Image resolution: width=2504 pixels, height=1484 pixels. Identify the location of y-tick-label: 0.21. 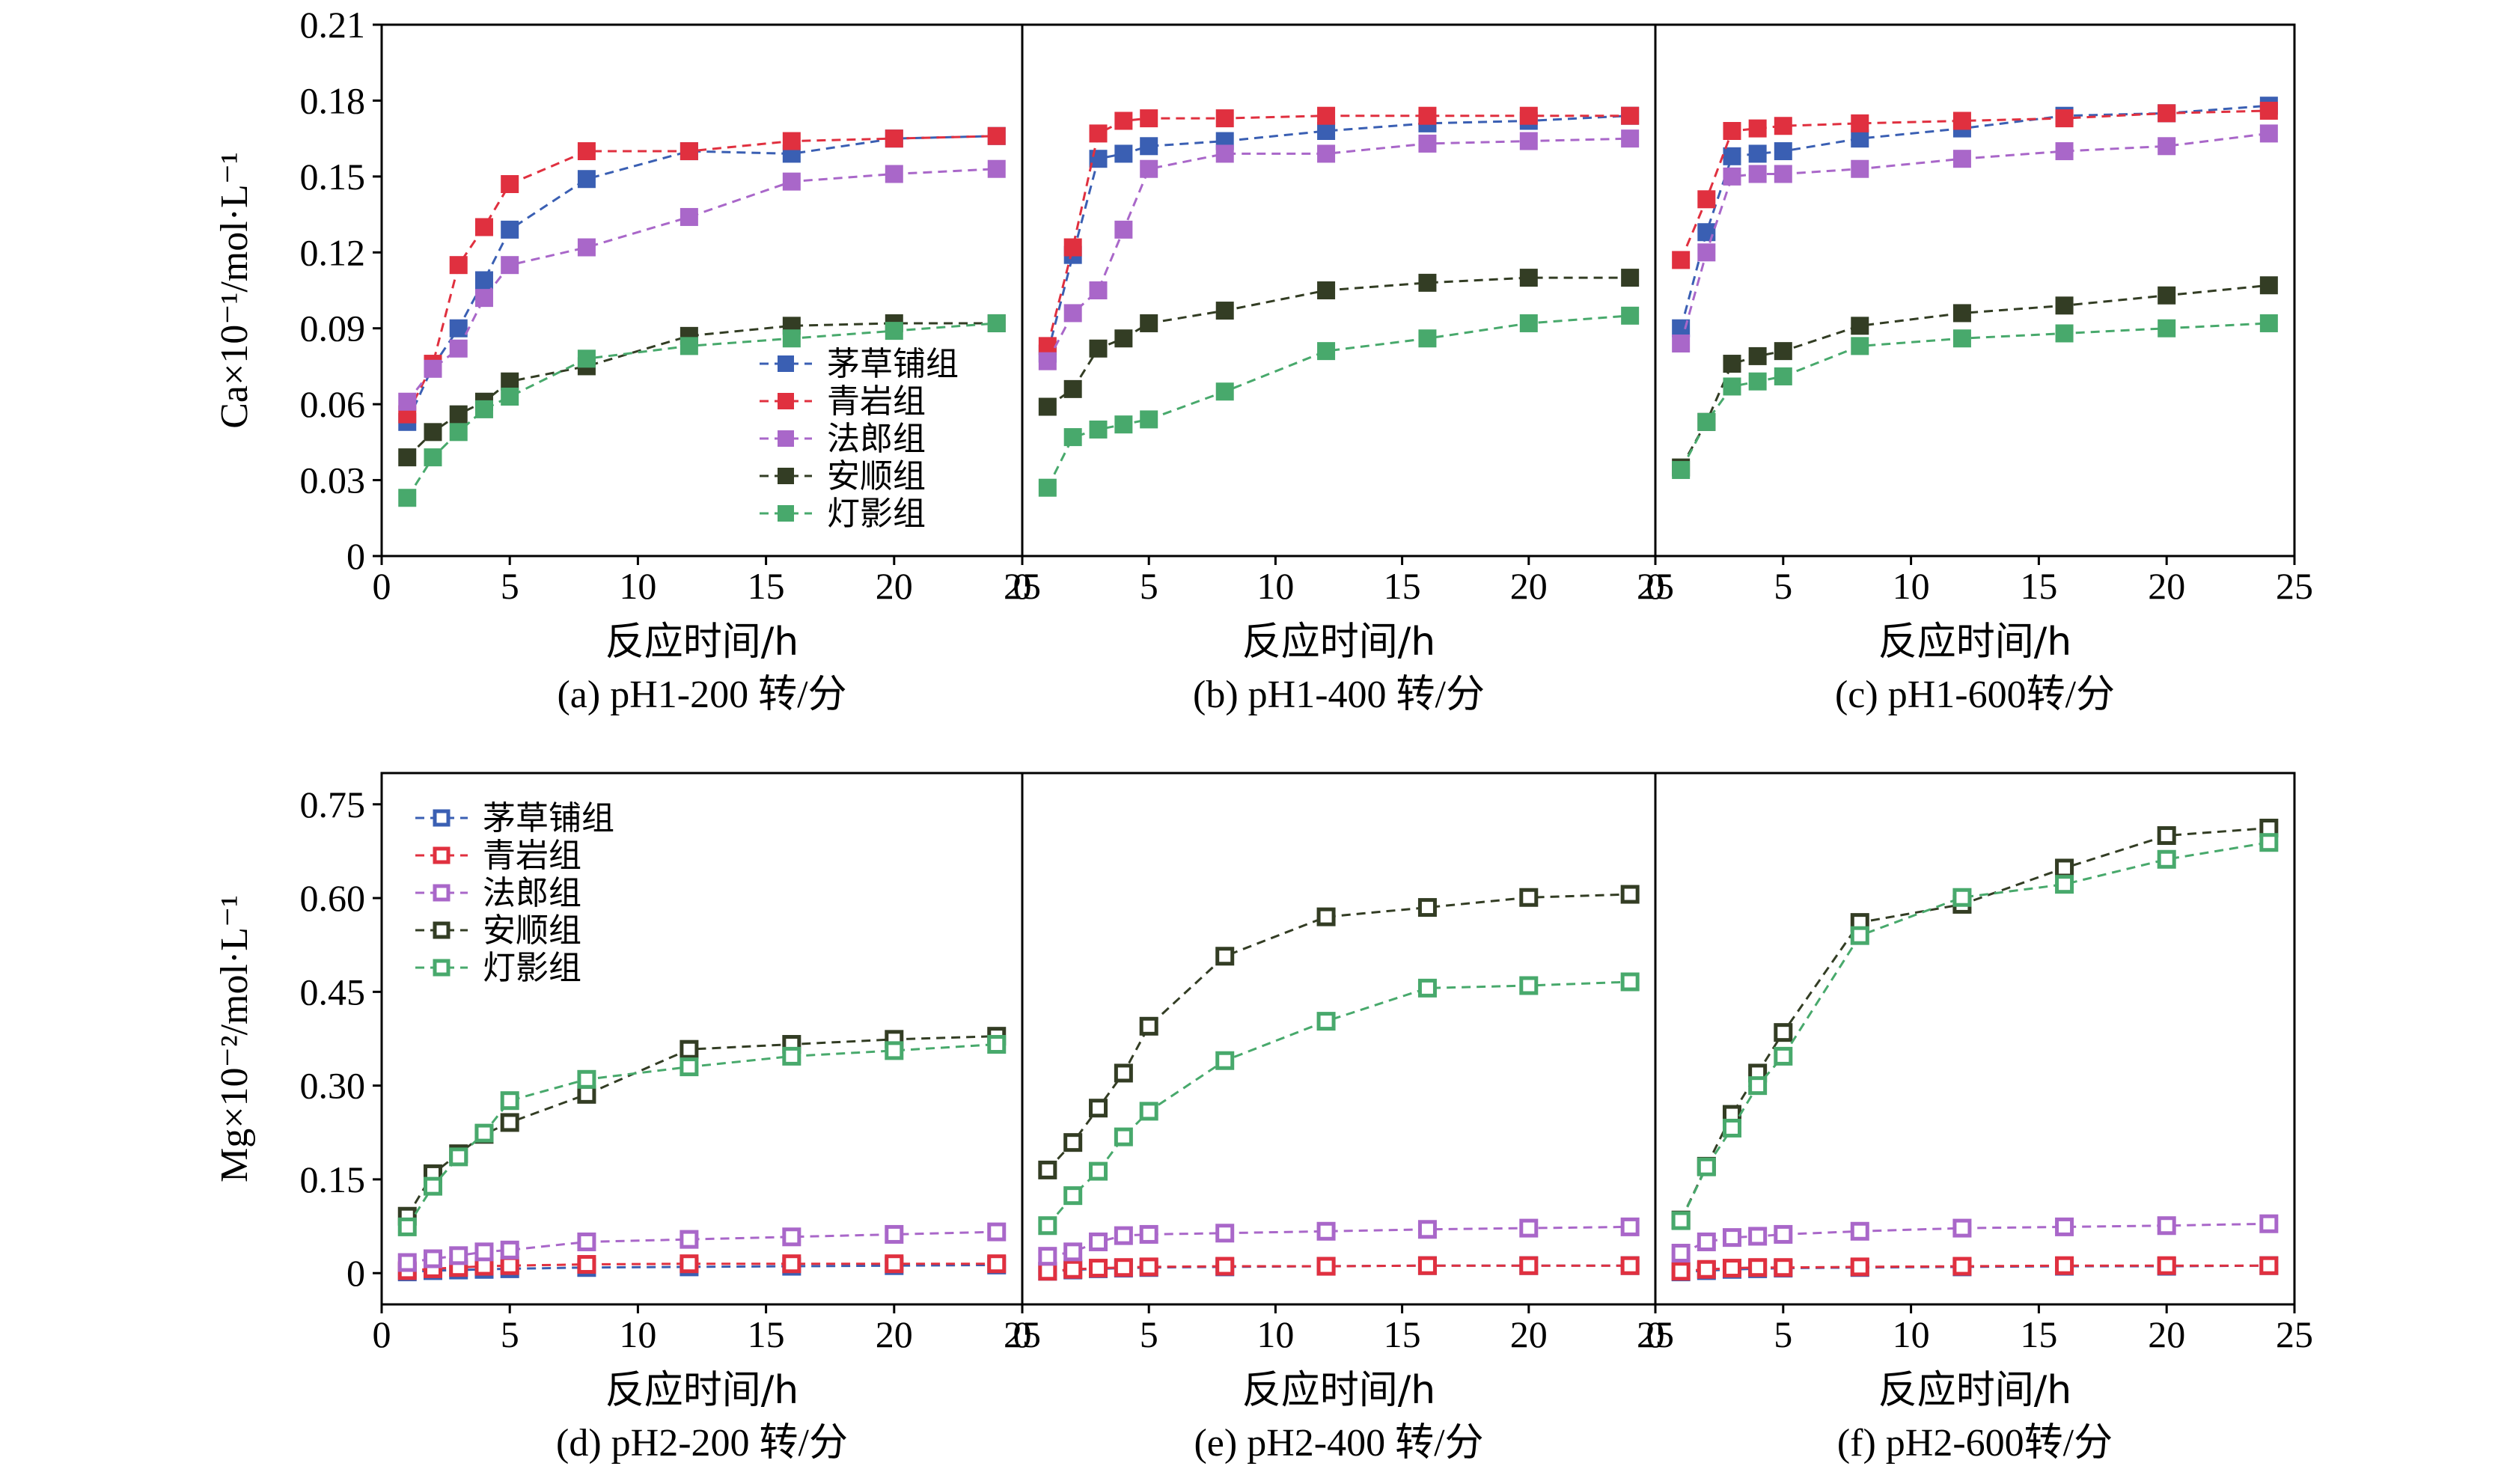
(333, 25).